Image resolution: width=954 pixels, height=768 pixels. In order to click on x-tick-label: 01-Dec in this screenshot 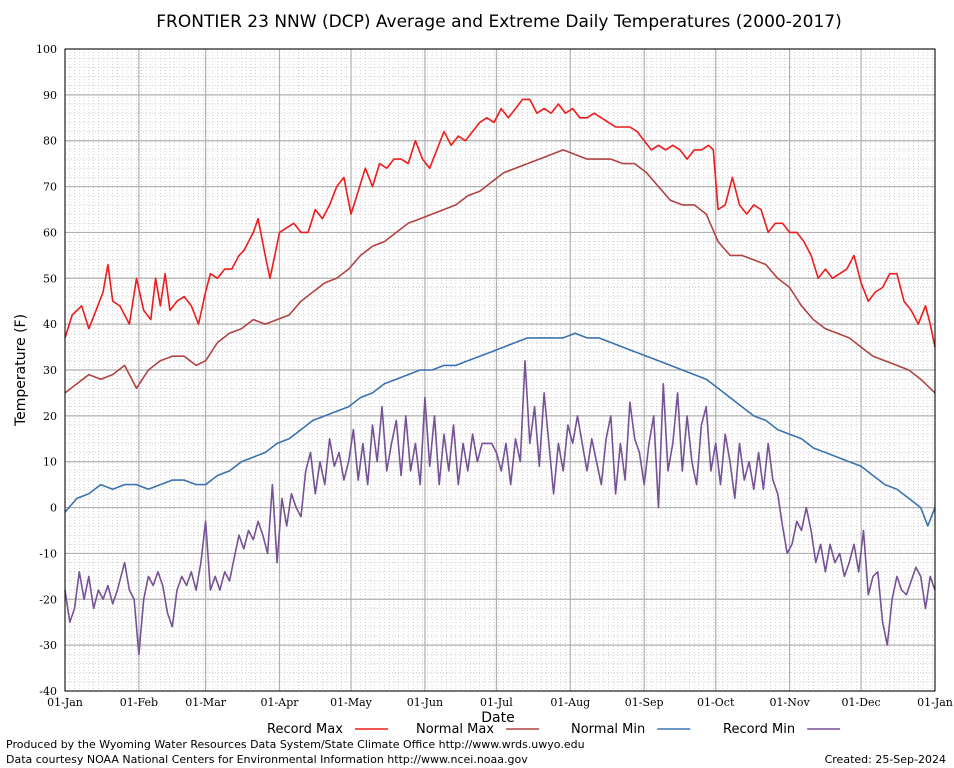, I will do `click(861, 702)`.